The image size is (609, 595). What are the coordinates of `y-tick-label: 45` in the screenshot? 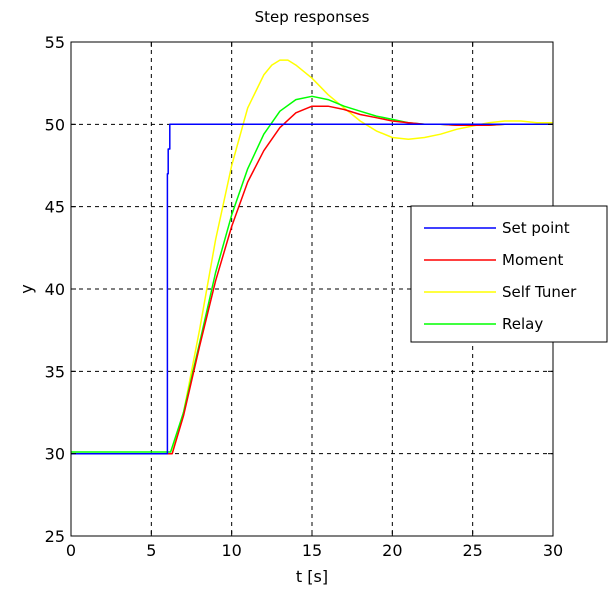 It's located at (55, 207).